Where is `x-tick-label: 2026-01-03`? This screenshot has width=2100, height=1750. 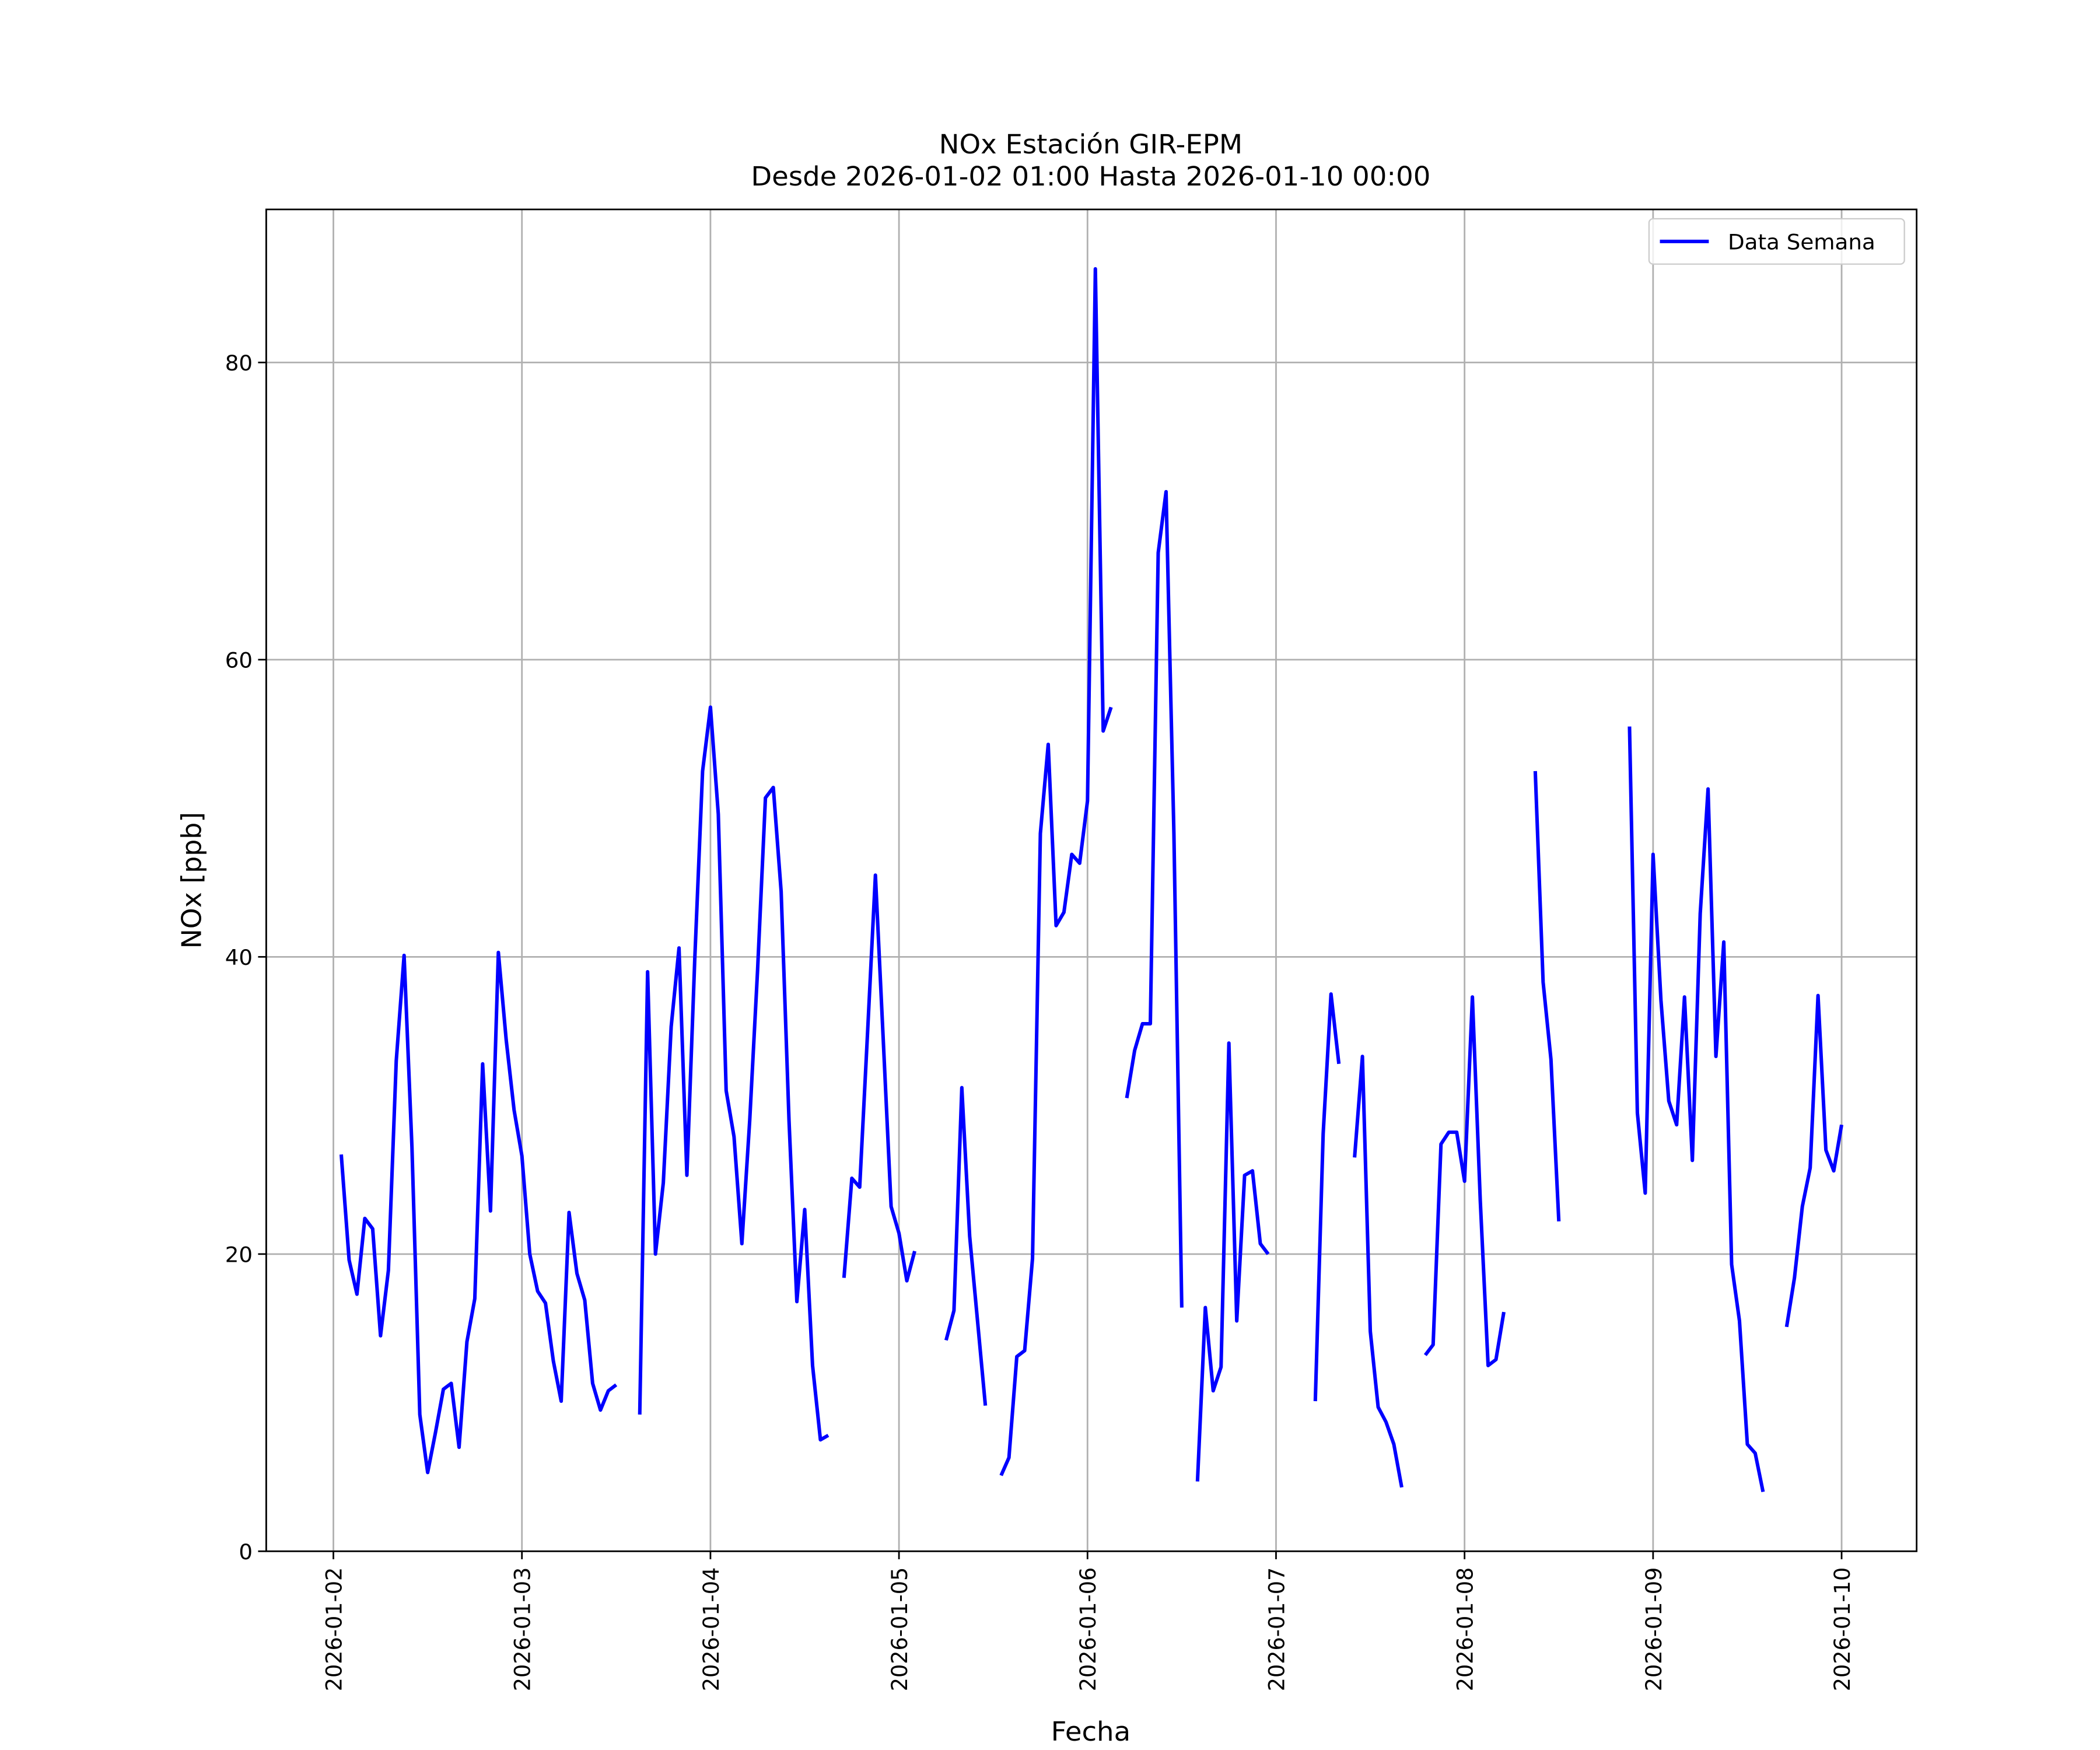 x-tick-label: 2026-01-03 is located at coordinates (522, 1629).